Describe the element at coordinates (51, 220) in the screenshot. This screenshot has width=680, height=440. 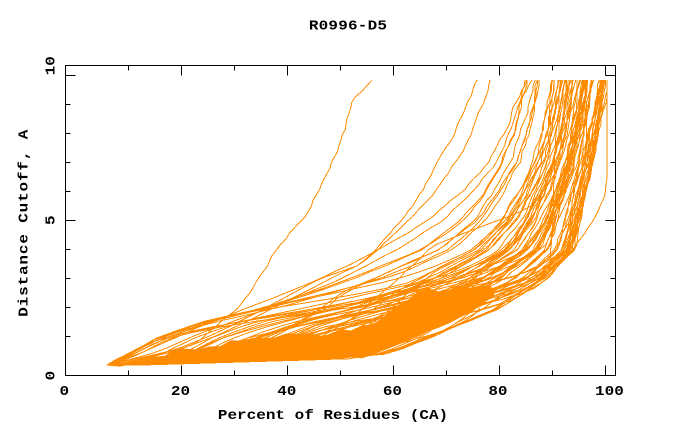
I see `svg-text: 5` at that location.